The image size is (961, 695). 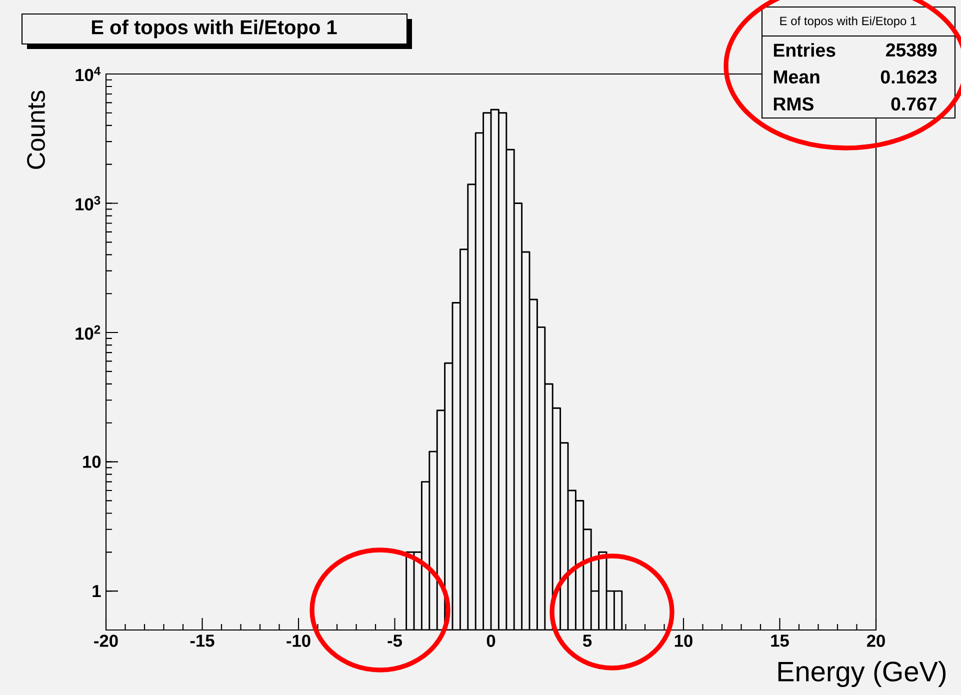 What do you see at coordinates (875, 640) in the screenshot?
I see `x-tick-label: 20` at bounding box center [875, 640].